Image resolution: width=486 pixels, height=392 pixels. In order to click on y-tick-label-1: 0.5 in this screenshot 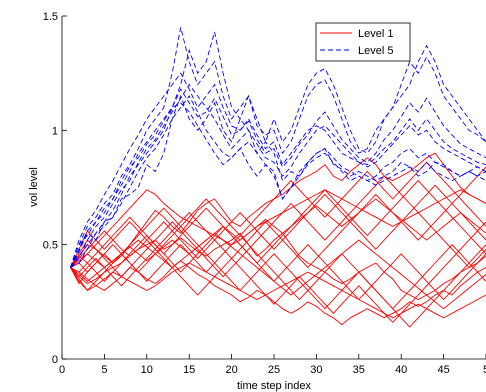, I will do `click(50, 246)`.